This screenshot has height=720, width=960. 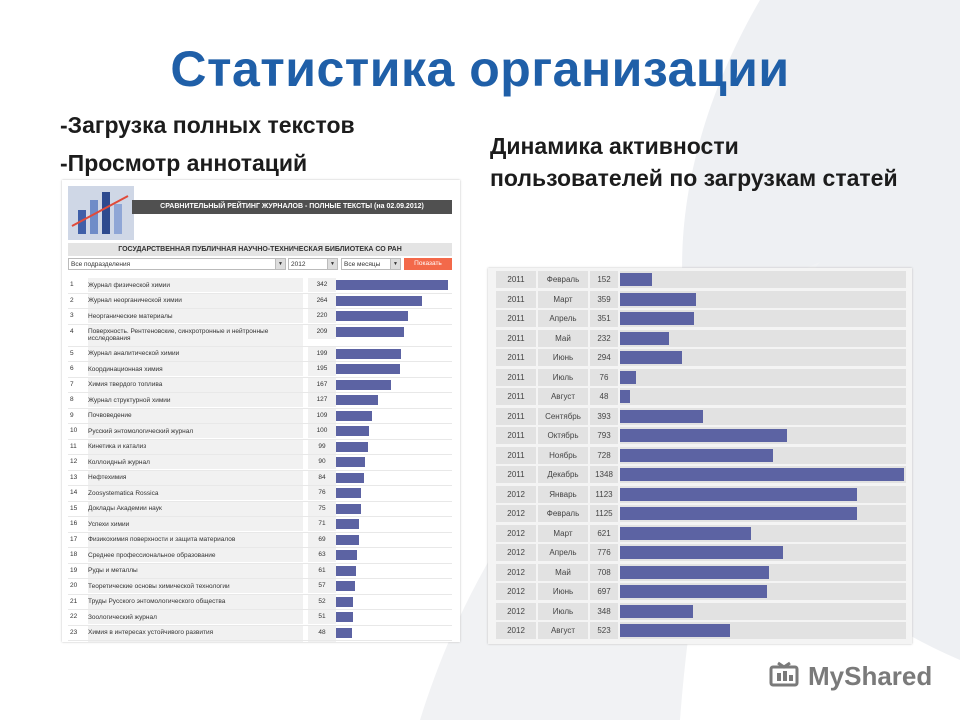 I want to click on month-label: Апрель, so click(x=563, y=318).